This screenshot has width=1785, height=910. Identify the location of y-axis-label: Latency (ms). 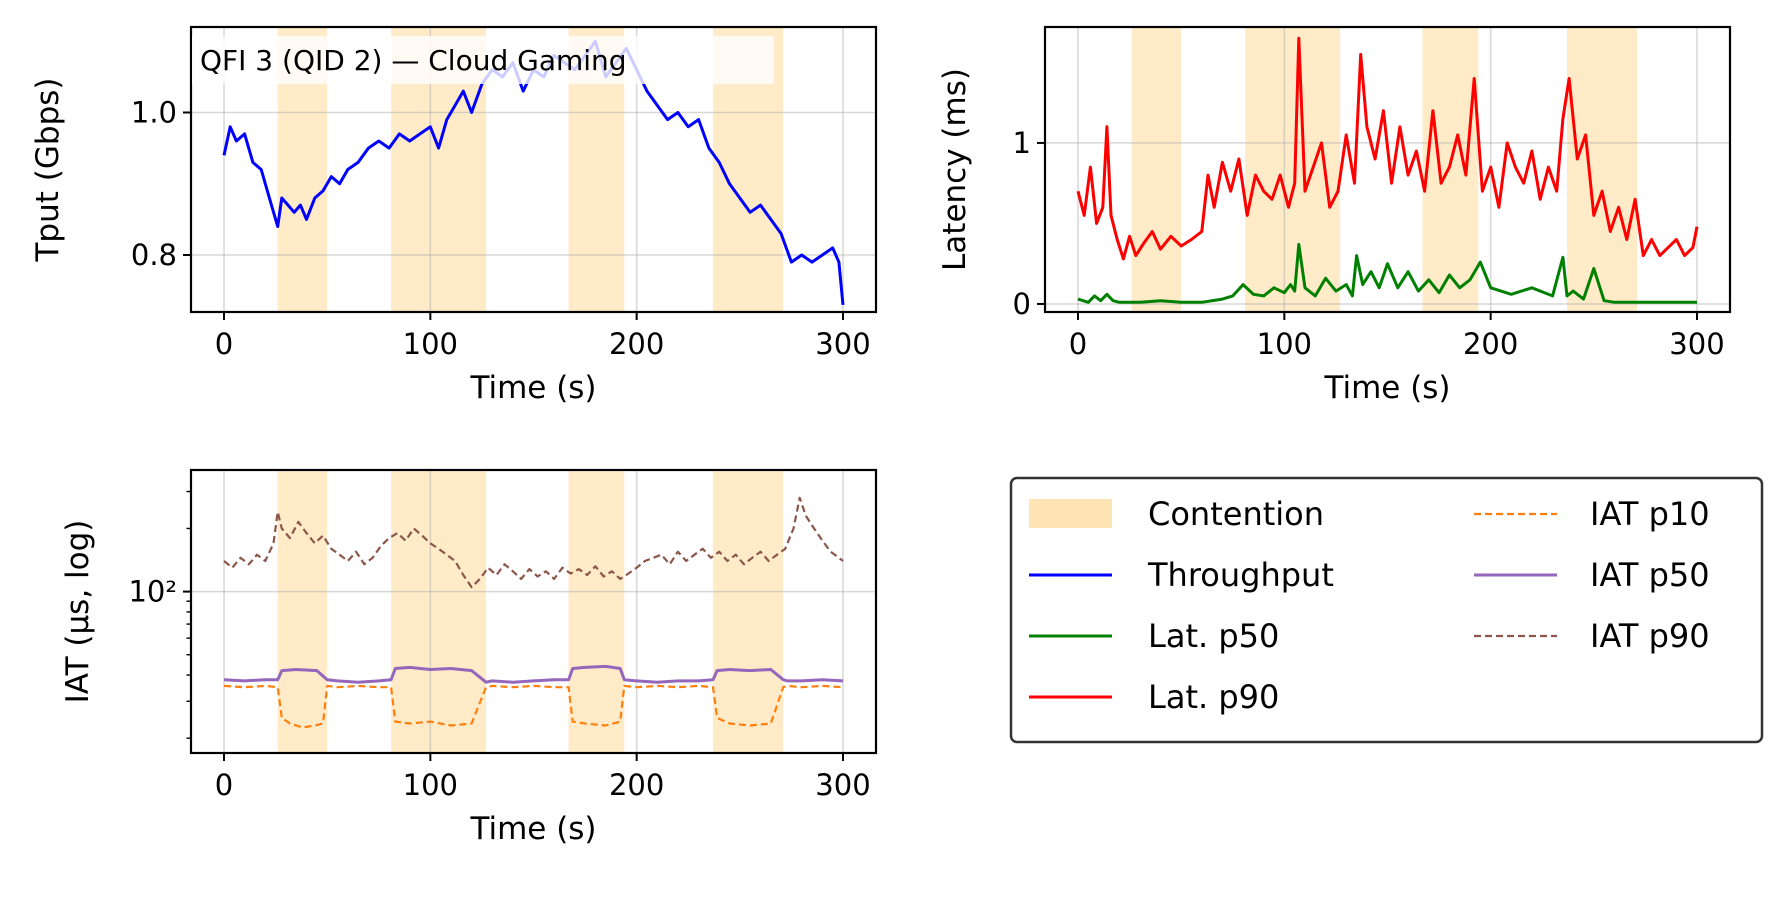
(955, 169).